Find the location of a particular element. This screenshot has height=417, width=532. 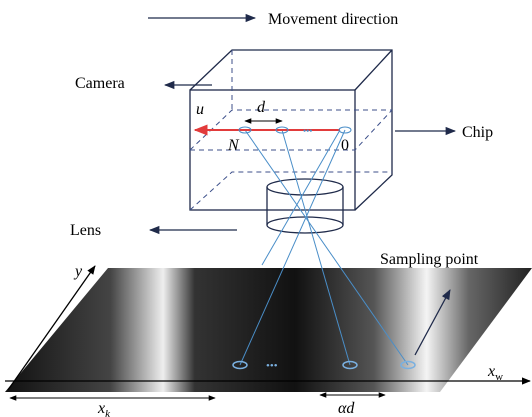

ground-dots: ••• is located at coordinates (272, 366).